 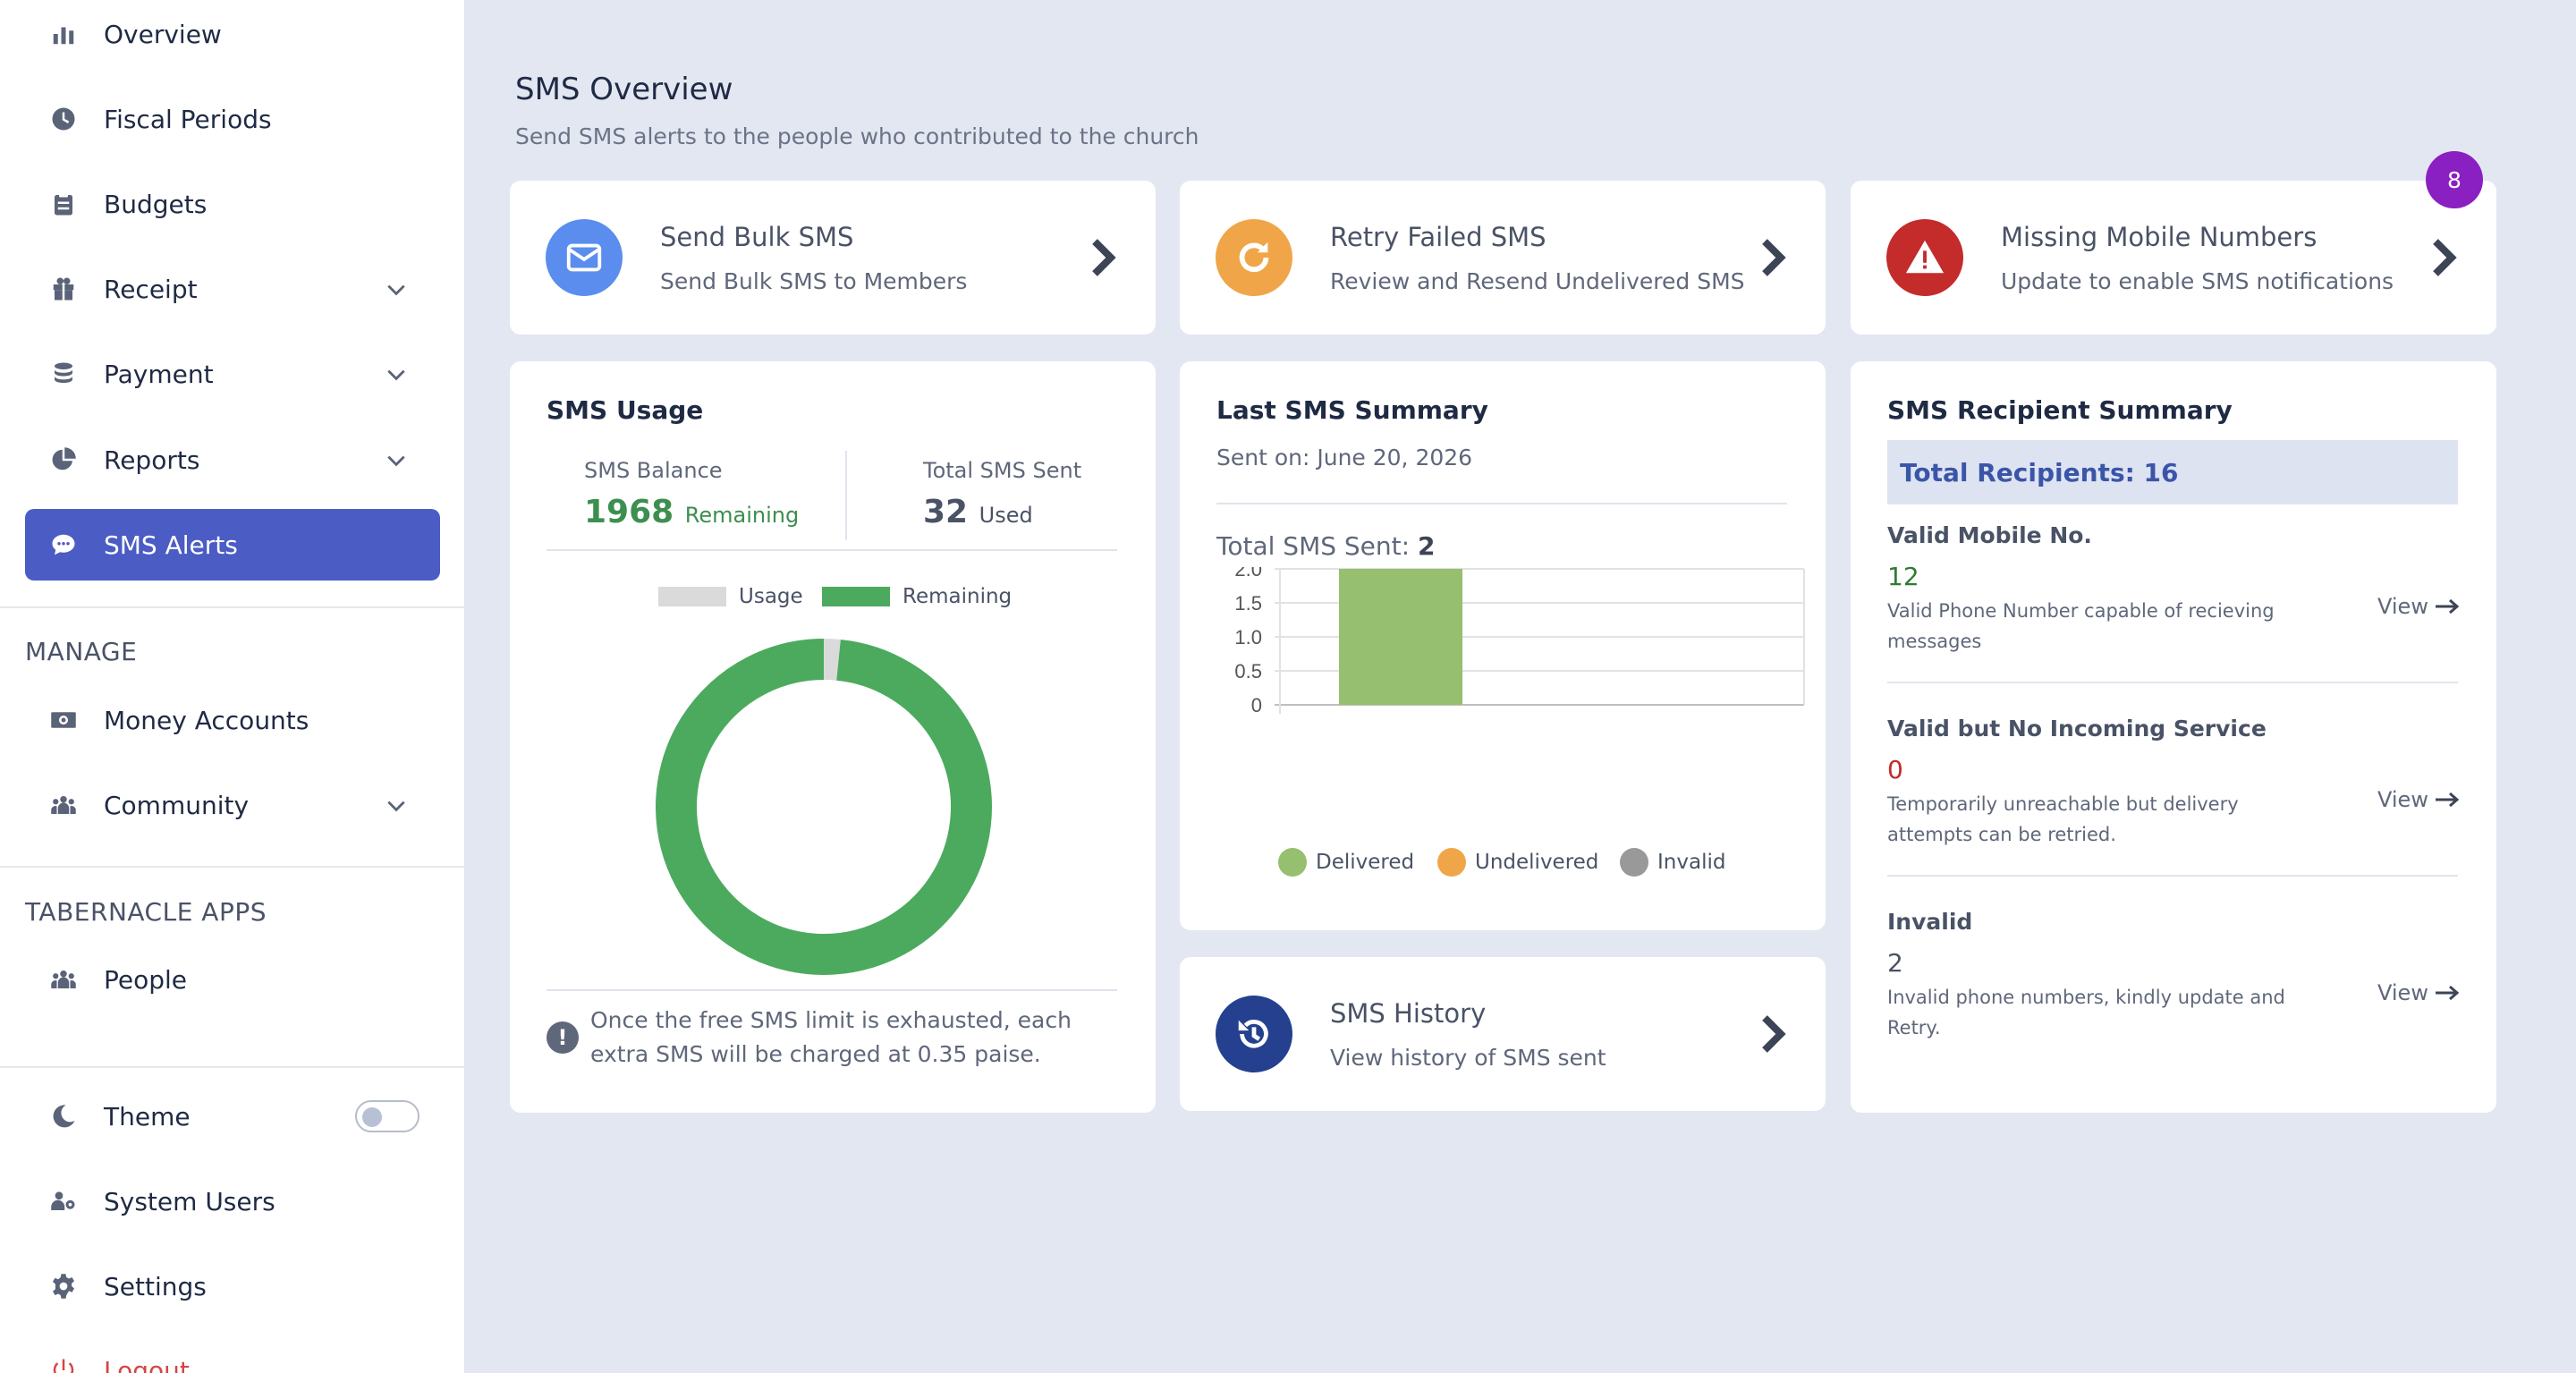 What do you see at coordinates (63, 204) in the screenshot?
I see `clipboard-icon` at bounding box center [63, 204].